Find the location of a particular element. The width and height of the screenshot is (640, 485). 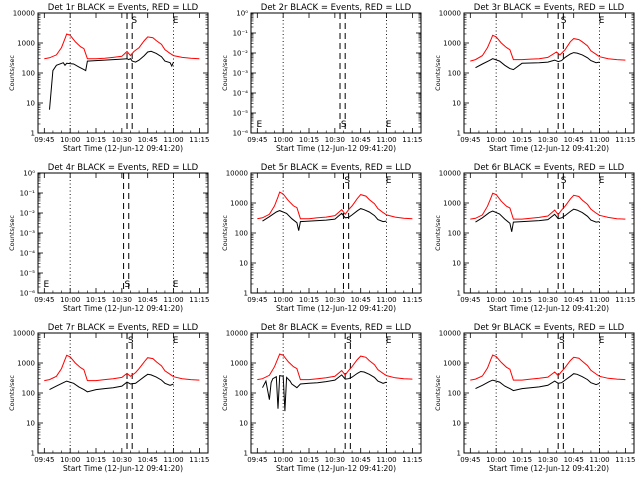

panel-title: Det 6r BLACK = Events, RED = LLD is located at coordinates (549, 168).